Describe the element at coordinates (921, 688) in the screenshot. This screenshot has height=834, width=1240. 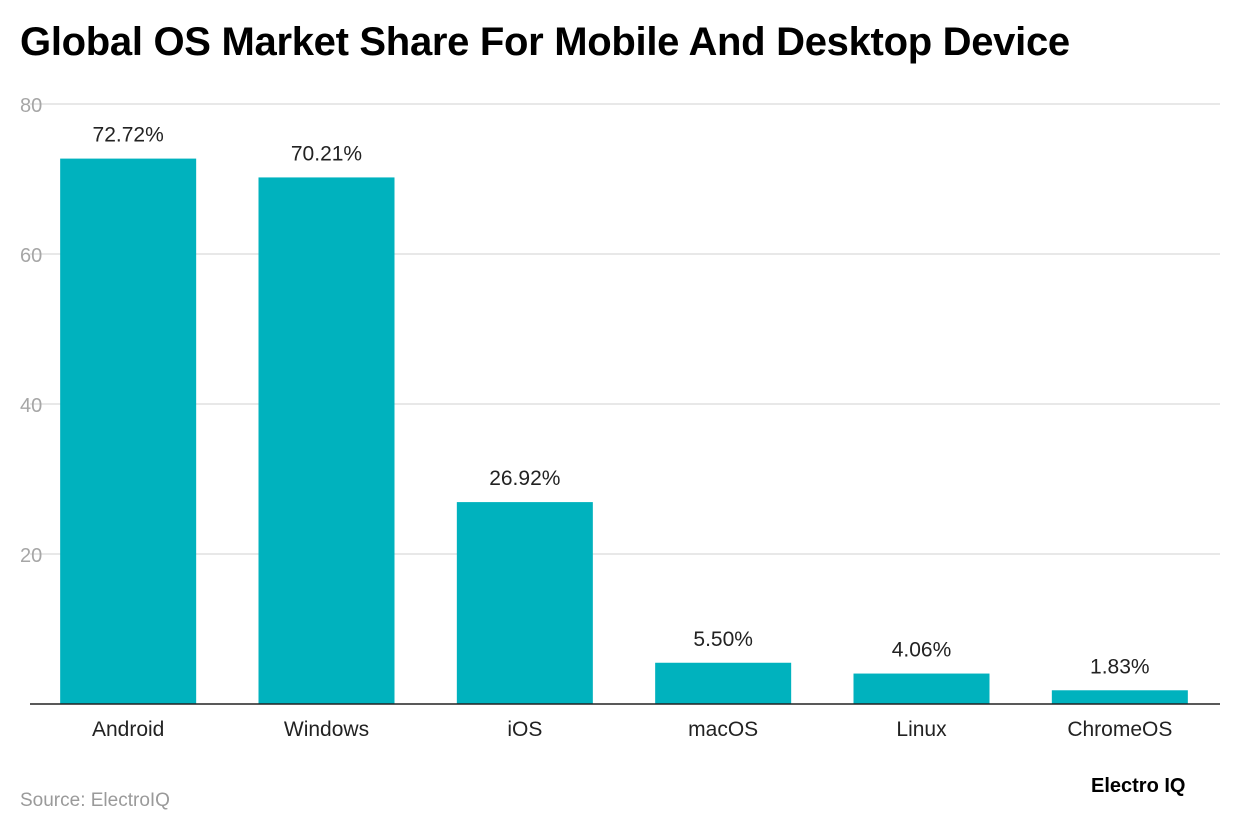
I see `bar-linux` at that location.